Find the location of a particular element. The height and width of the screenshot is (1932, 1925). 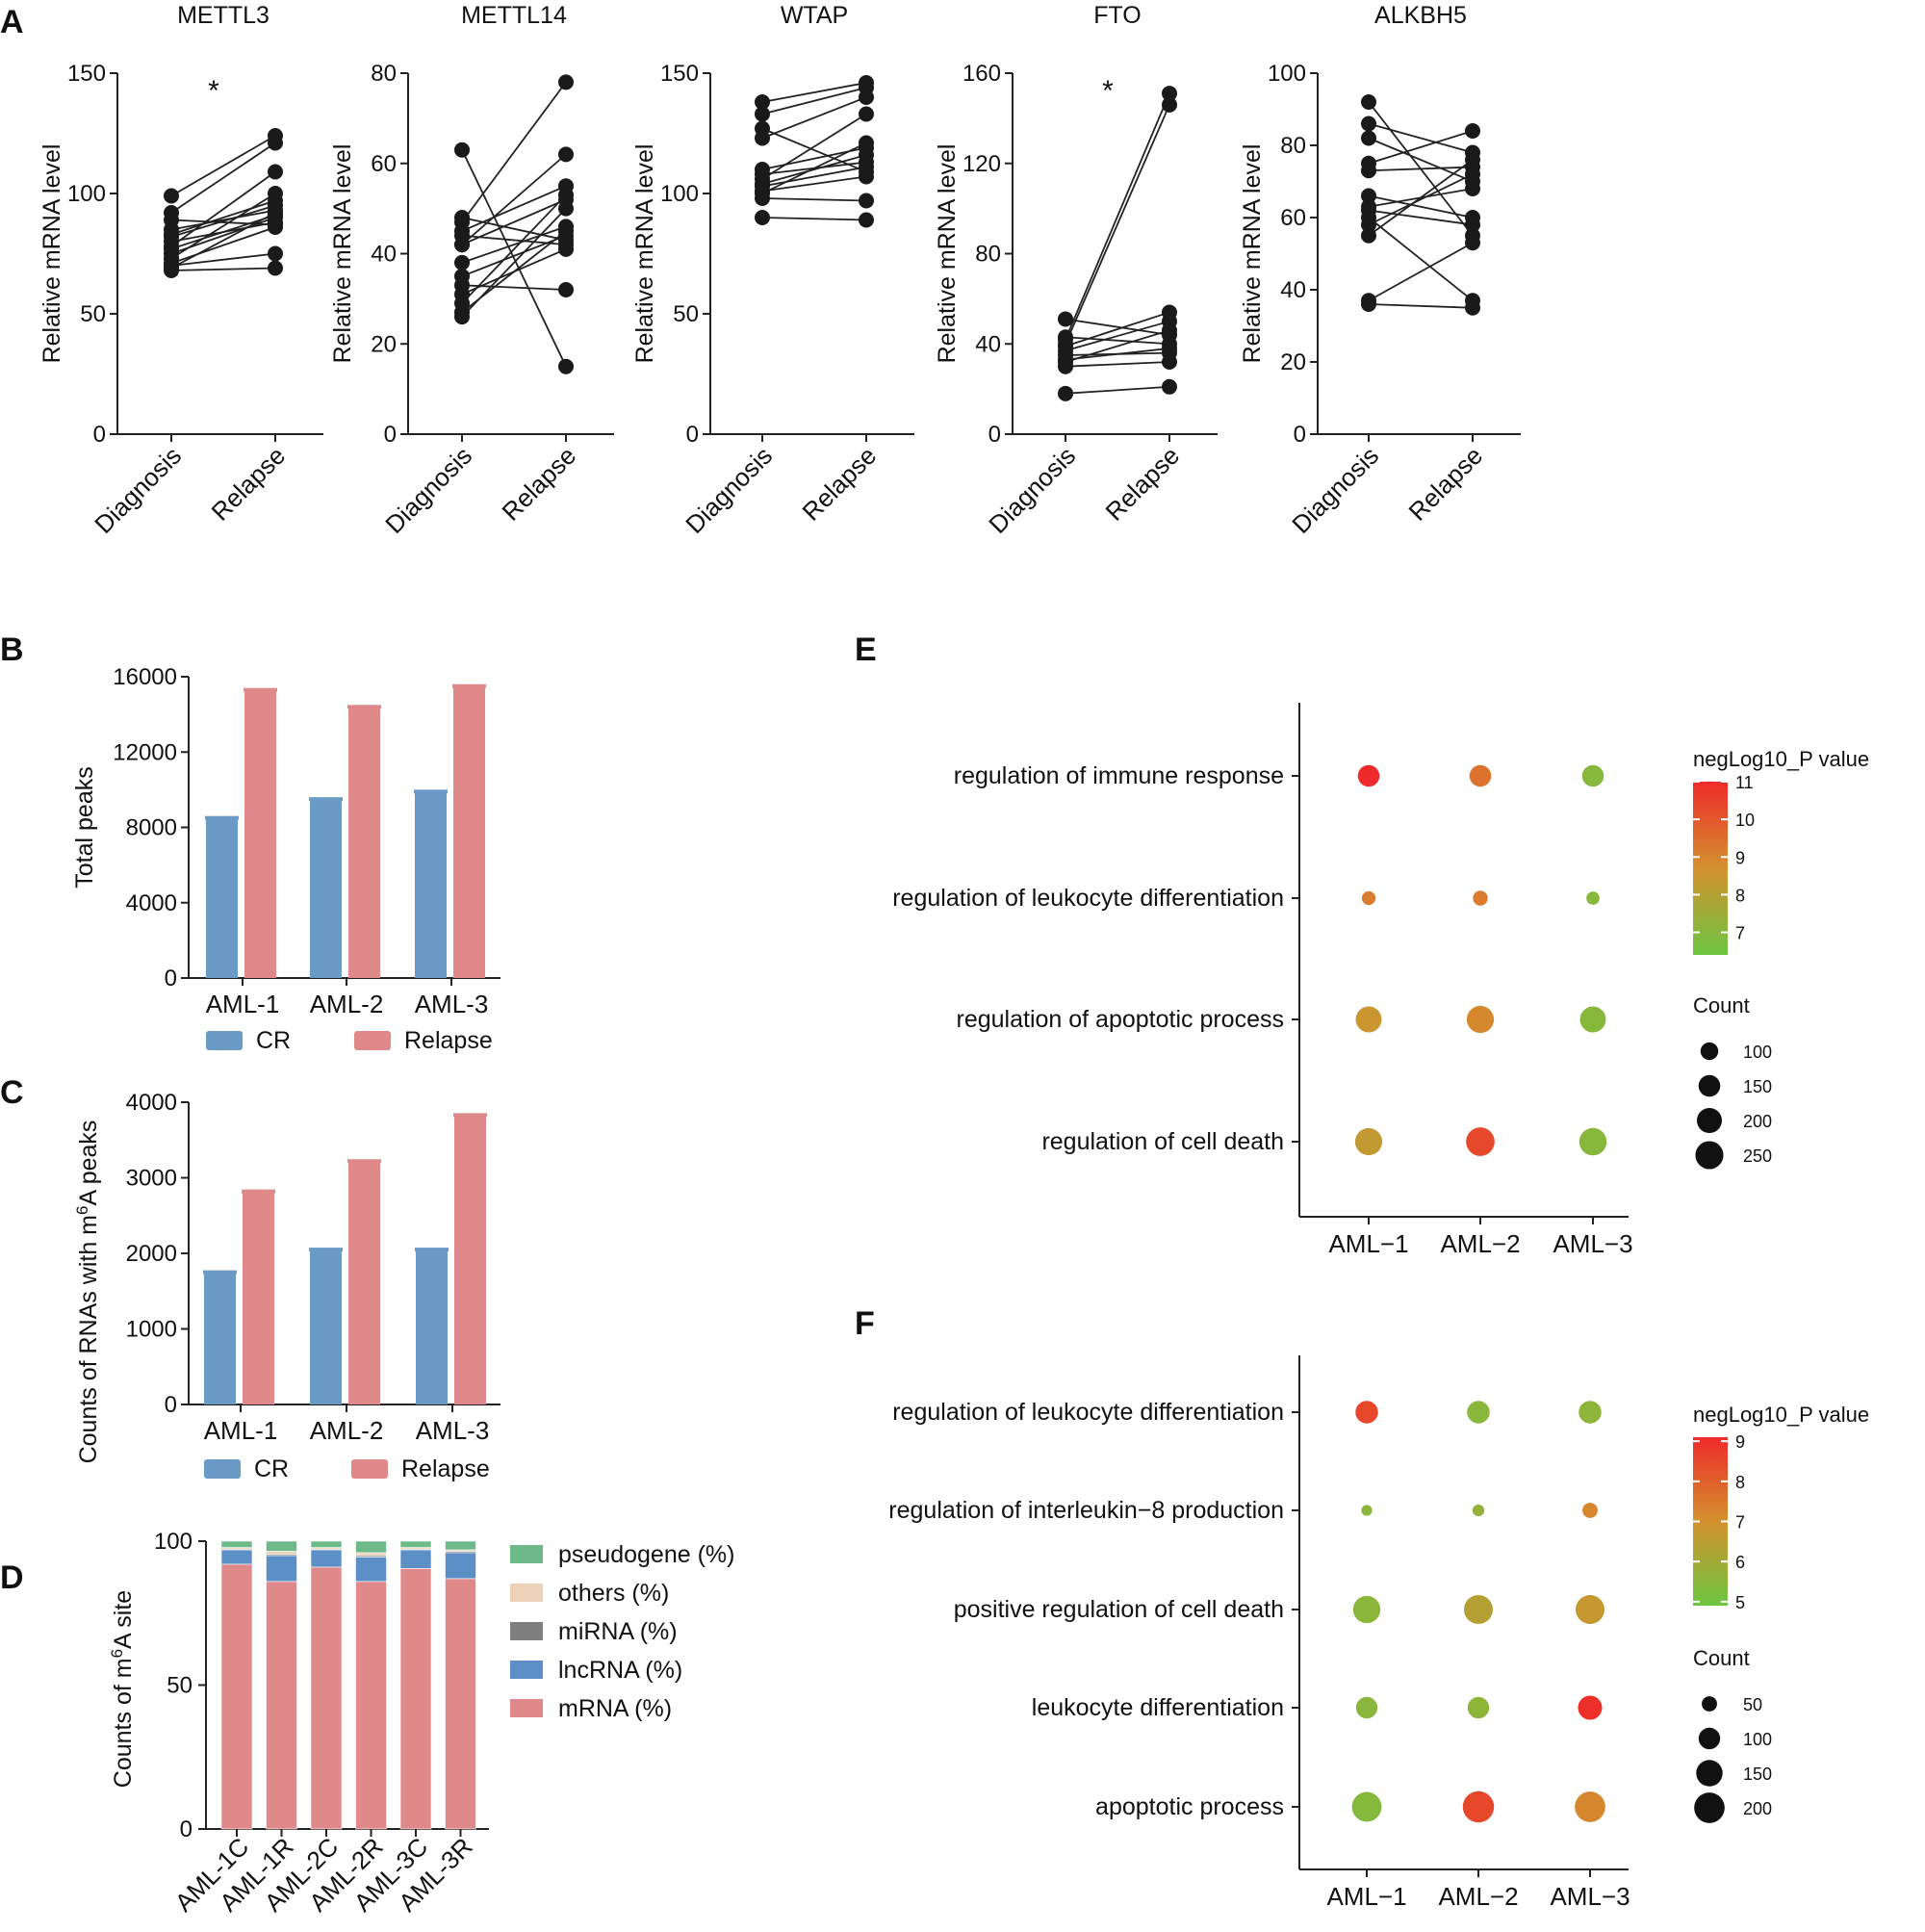

y-axis-label-part-0: Counts of RNAs with m is located at coordinates (88, 1339).